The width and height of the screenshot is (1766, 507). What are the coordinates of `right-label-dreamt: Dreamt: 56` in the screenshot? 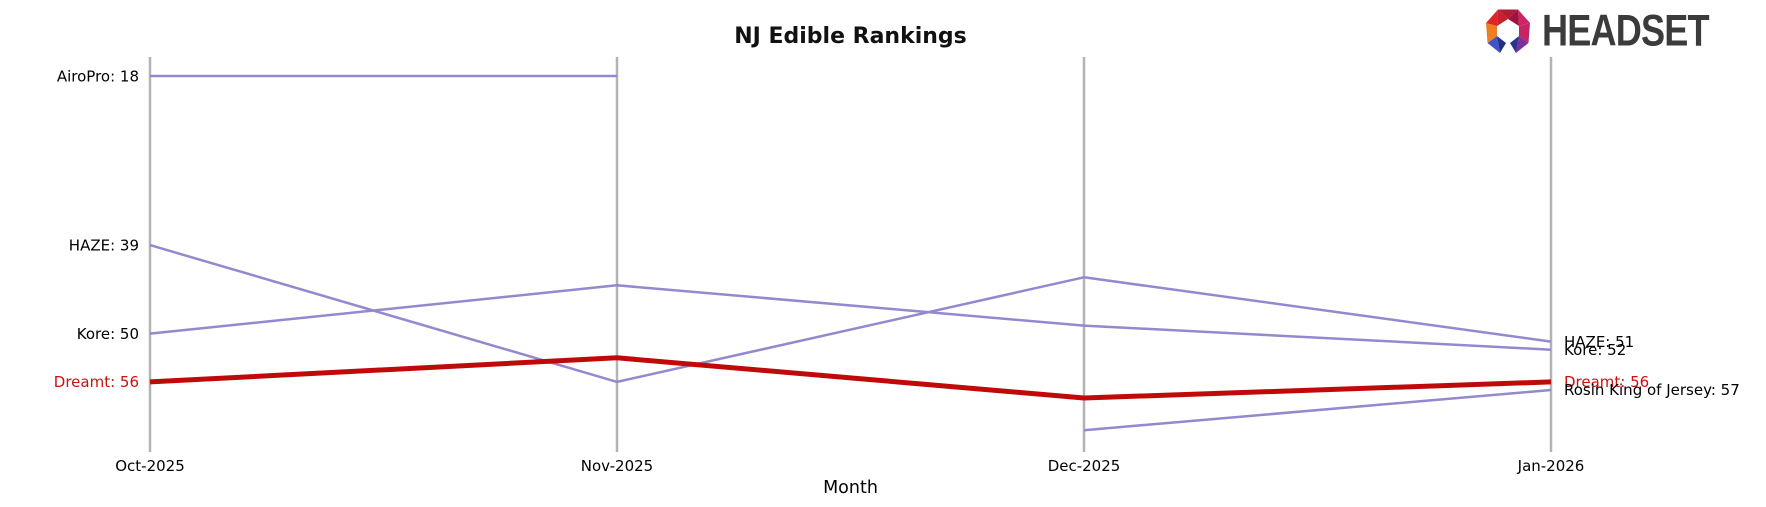 It's located at (1606, 382).